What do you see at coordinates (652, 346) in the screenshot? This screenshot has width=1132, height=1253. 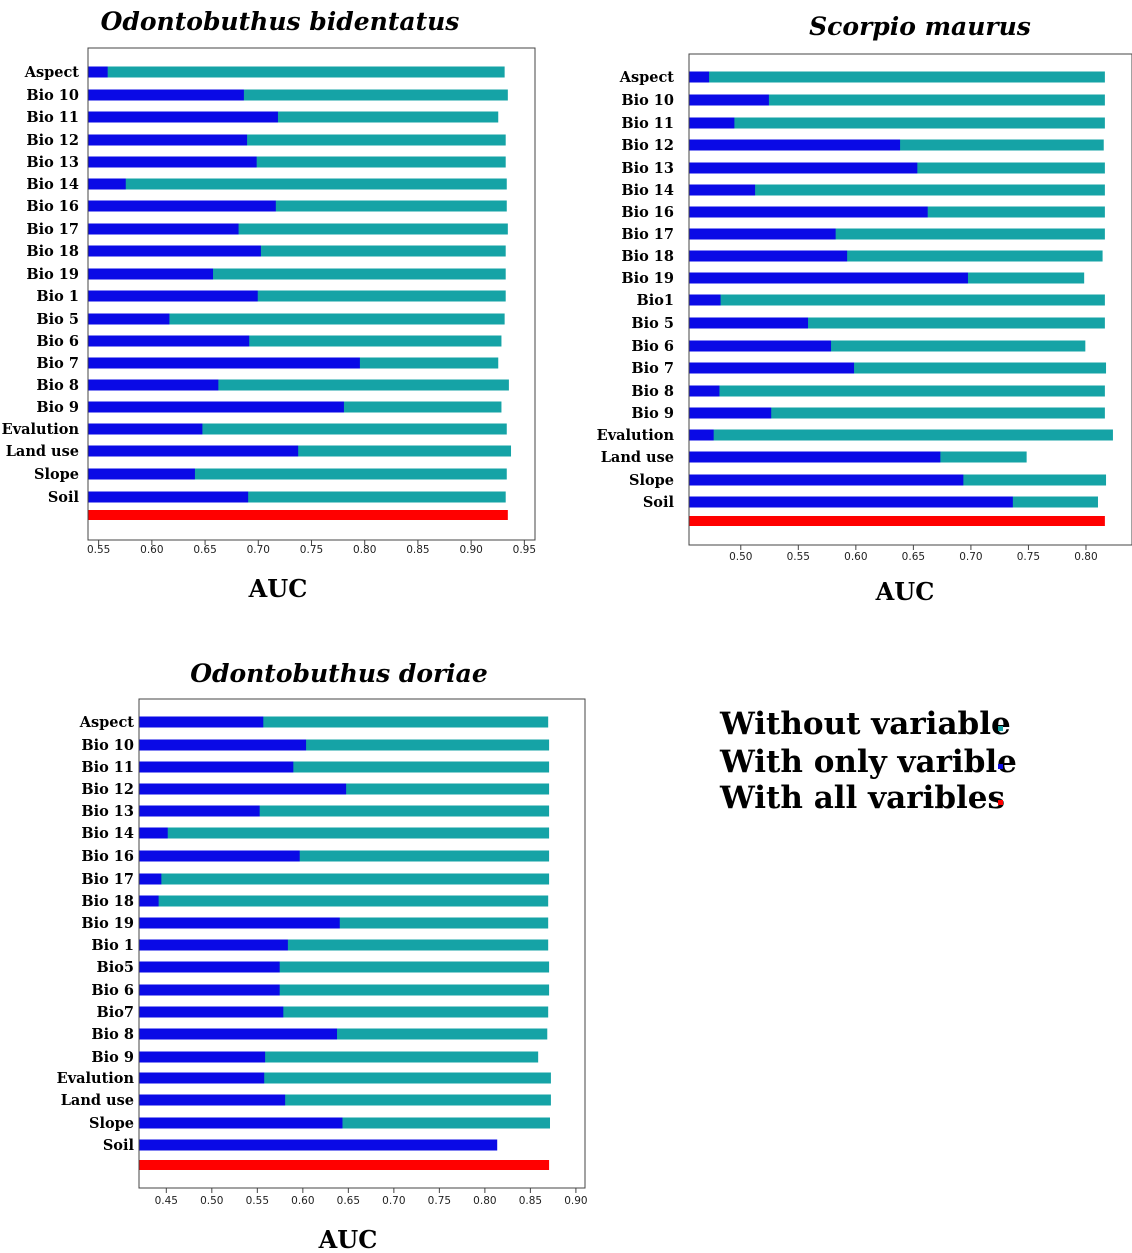 I see `category-label: Bio 6` at bounding box center [652, 346].